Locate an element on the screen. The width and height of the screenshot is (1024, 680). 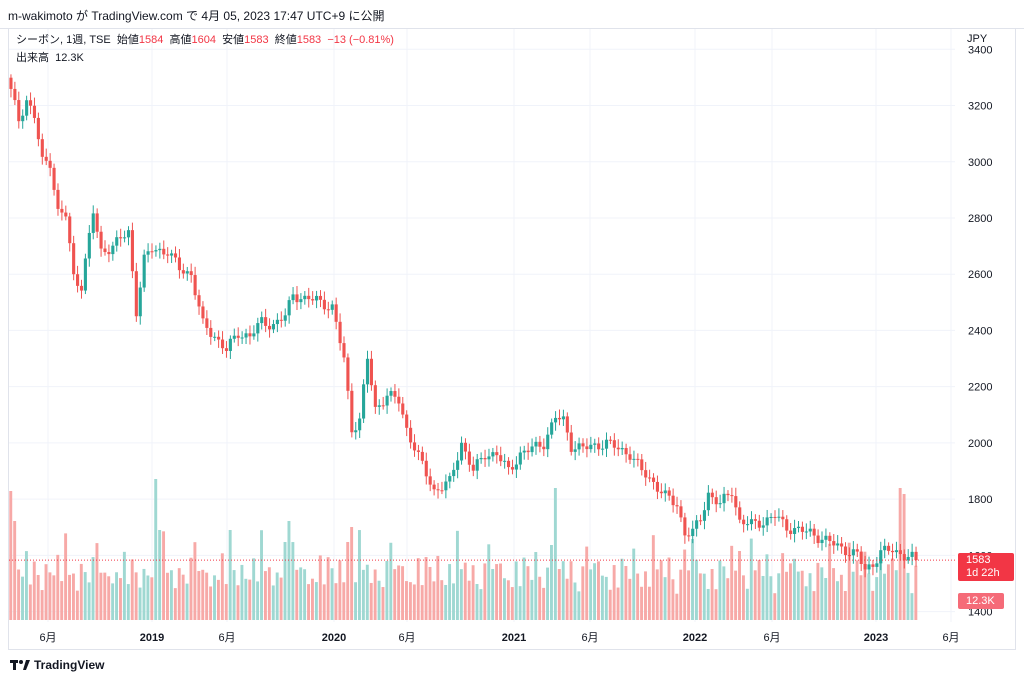
tradingview-logo-icon is located at coordinates (20, 665).